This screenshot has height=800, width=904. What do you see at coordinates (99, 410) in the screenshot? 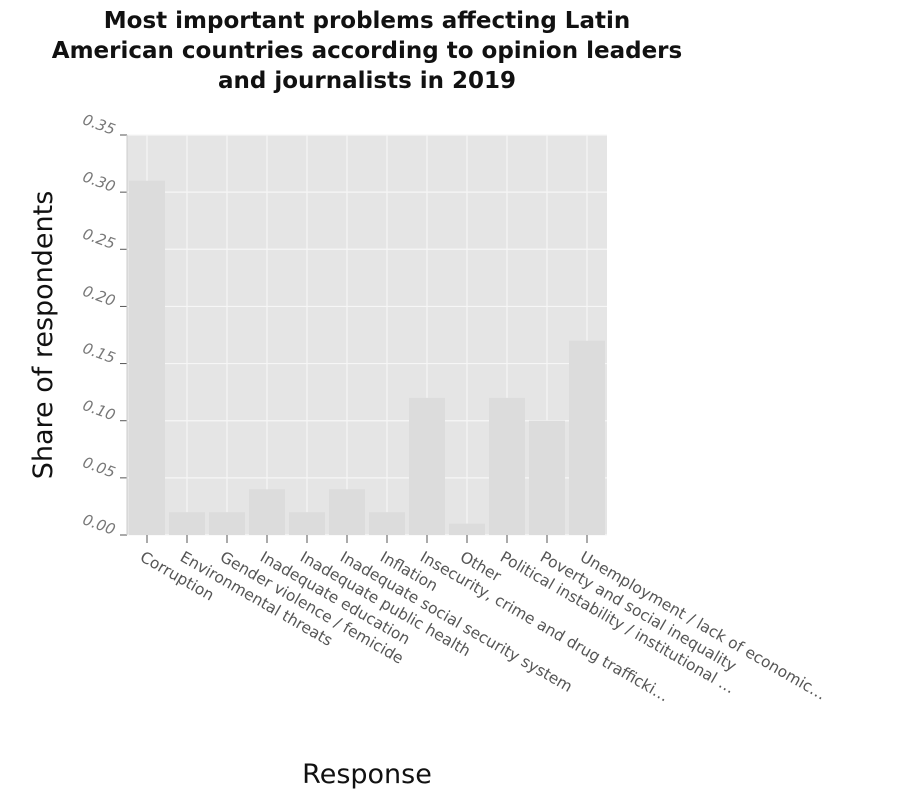
I see `y-tick-label: 0.10` at bounding box center [99, 410].